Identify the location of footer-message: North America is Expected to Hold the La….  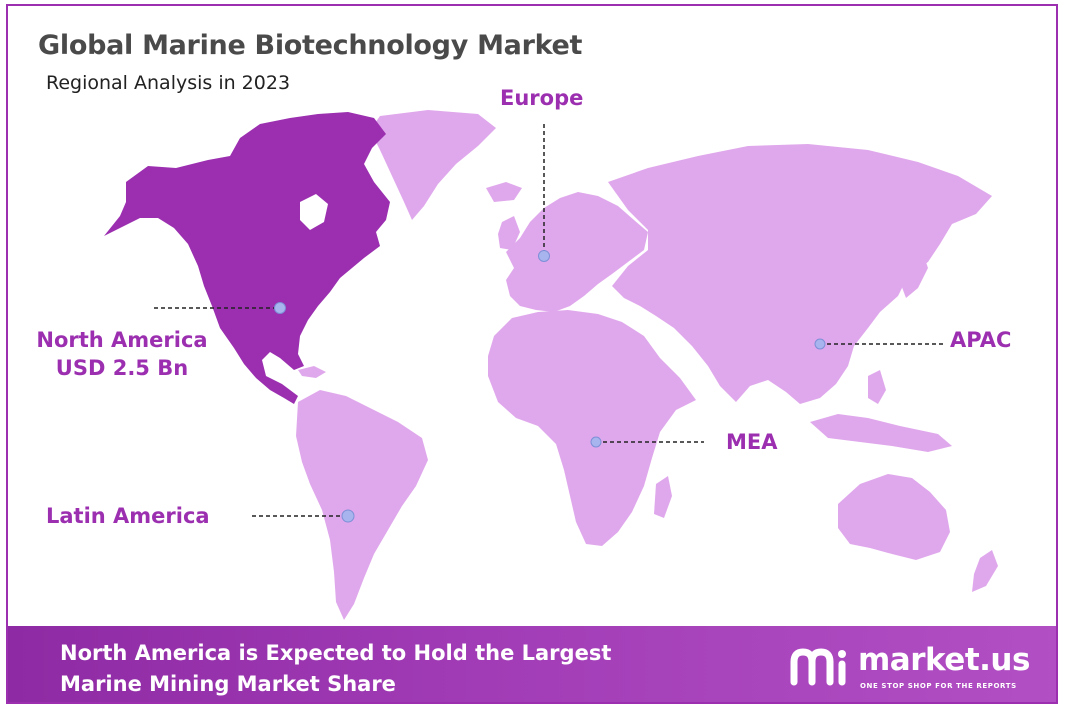
(335, 669).